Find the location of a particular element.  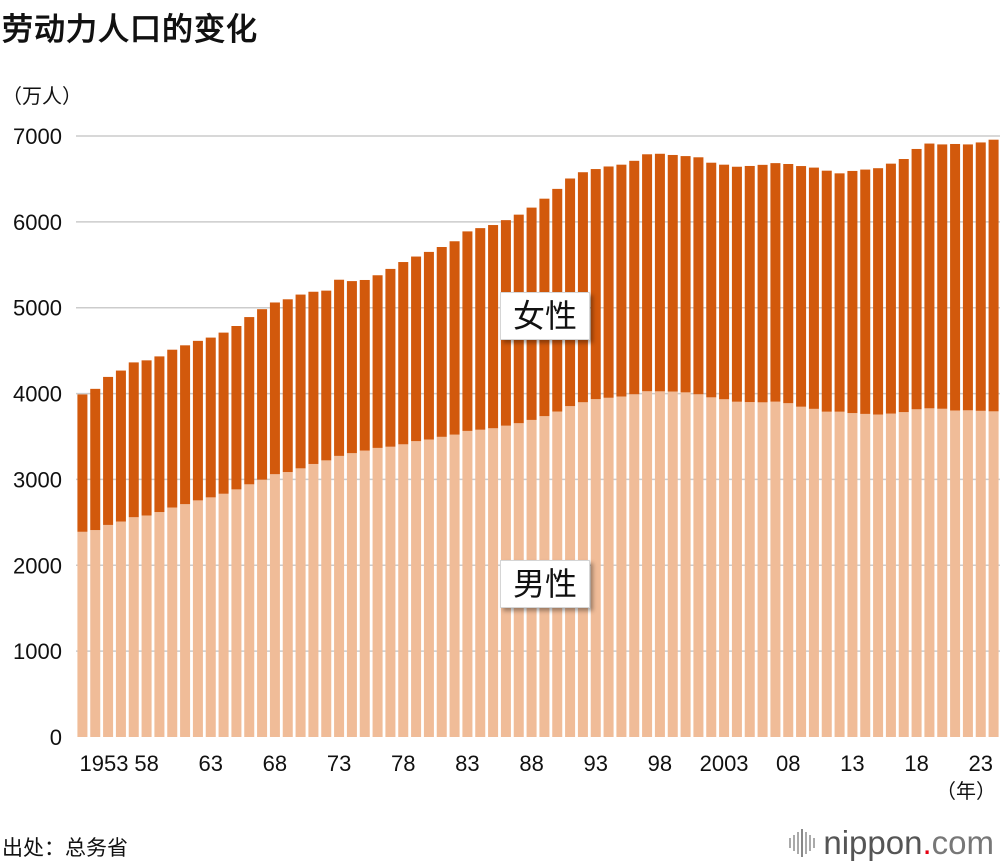

bar-men-1997 is located at coordinates (647, 564).